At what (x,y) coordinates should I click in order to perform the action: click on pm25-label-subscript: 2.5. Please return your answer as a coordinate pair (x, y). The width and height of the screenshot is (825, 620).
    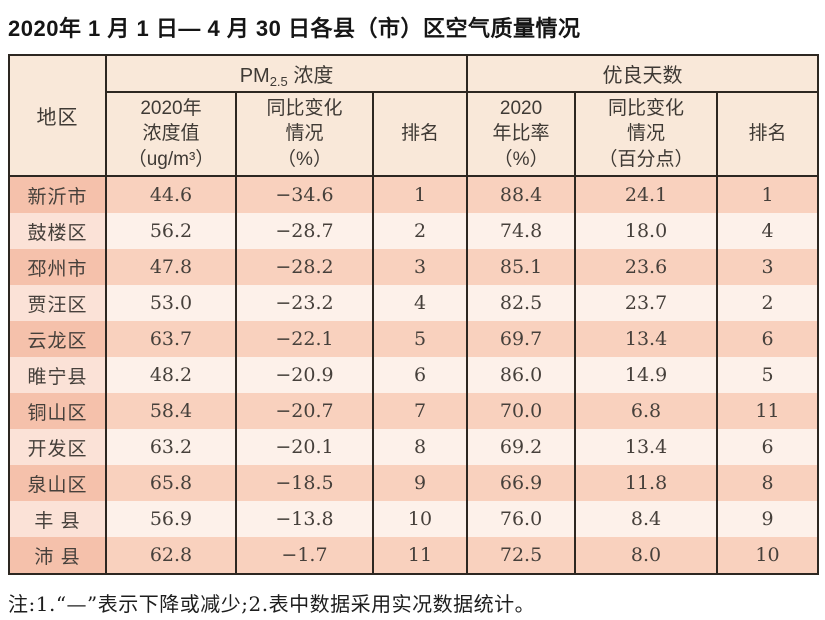
    Looking at the image, I should click on (278, 81).